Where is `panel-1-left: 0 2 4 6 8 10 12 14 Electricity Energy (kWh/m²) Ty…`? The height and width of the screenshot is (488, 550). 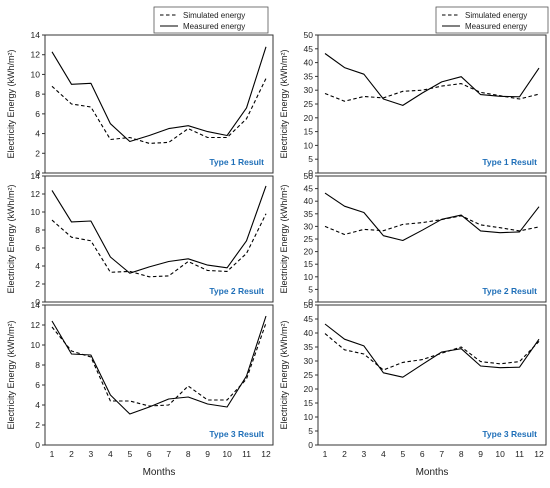 panel-1-left: 0 2 4 6 8 10 12 14 Electricity Energy (kWh/m²) Ty… is located at coordinates (140, 104).